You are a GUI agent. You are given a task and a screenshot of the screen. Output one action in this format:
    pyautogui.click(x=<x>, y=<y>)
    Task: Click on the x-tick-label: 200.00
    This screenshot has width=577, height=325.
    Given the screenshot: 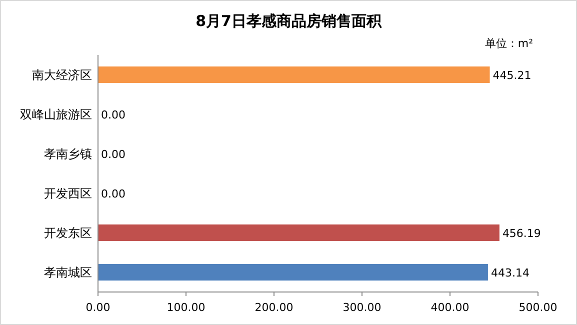 What is the action you would take?
    pyautogui.click(x=274, y=307)
    